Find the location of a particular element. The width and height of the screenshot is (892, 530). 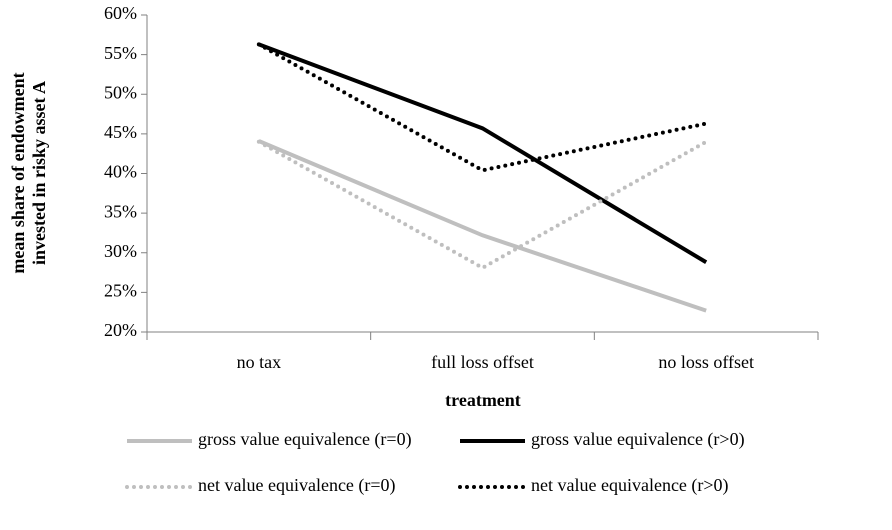

y-tick-label: 30% is located at coordinates (120, 251).